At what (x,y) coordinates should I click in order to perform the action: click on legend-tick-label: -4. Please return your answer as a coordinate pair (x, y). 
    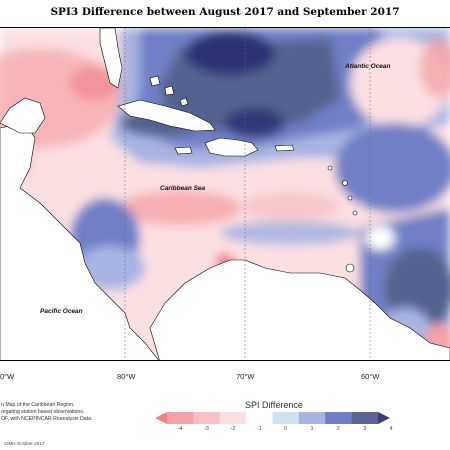
    Looking at the image, I should click on (180, 429).